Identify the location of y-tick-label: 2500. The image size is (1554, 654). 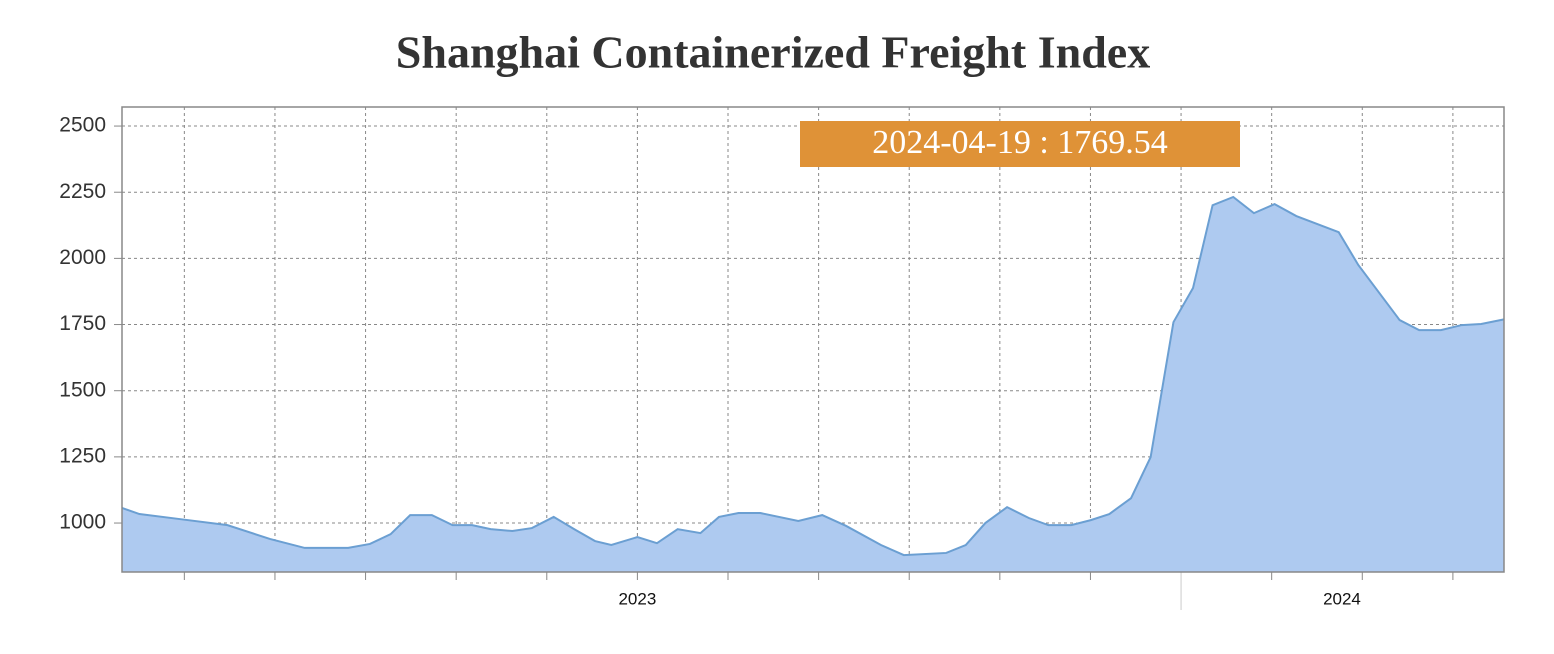
(82, 125).